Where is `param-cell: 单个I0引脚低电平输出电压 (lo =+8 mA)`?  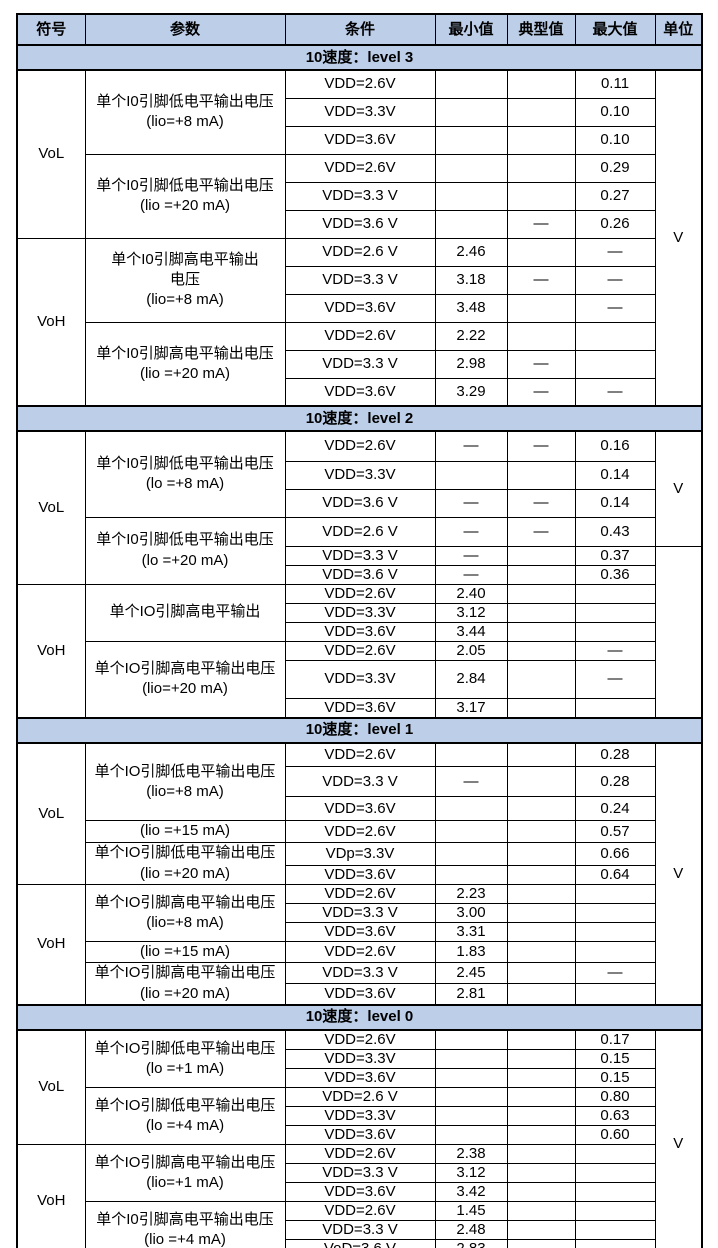
param-cell: 单个I0引脚低电平输出电压 (lo =+8 mA) is located at coordinates (185, 474).